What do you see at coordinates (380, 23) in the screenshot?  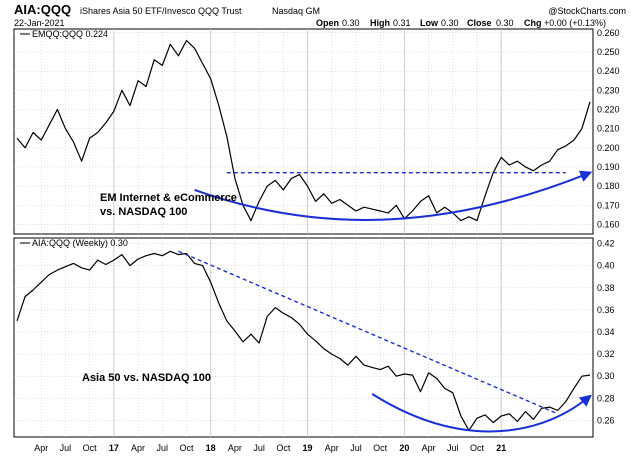 I see `high-label: High` at bounding box center [380, 23].